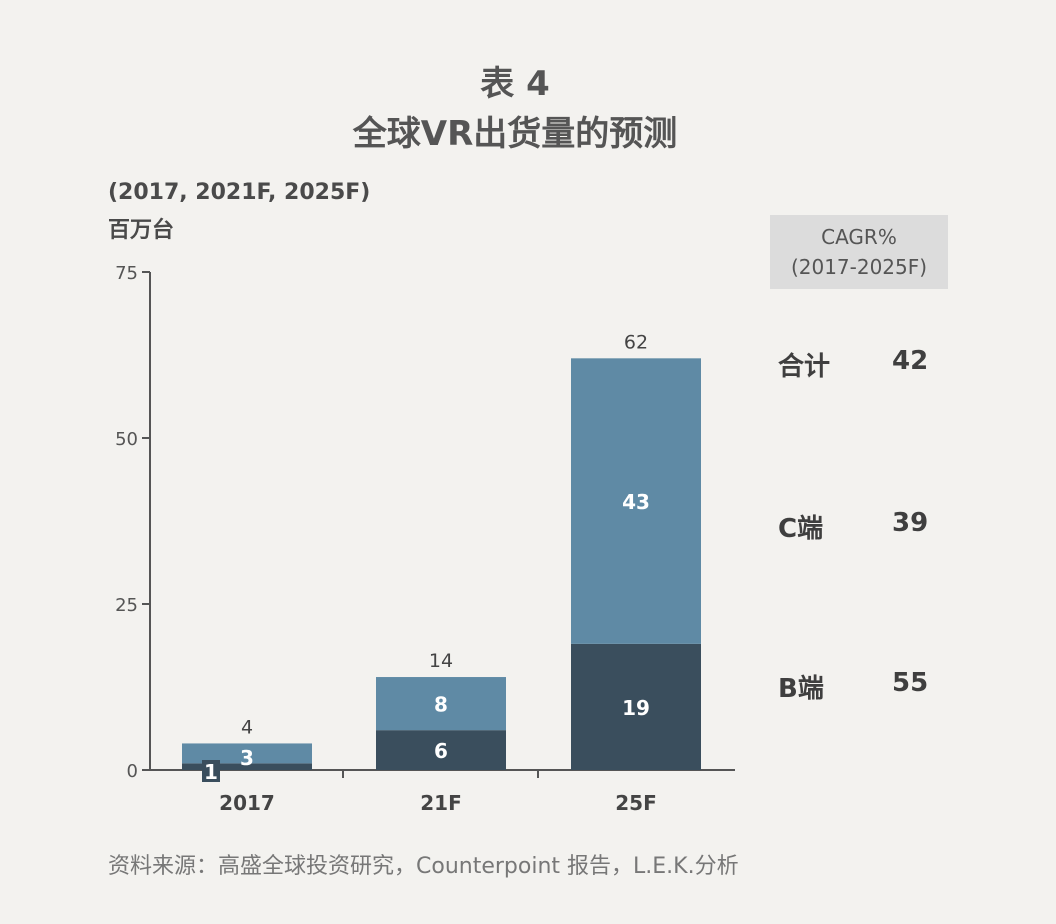  Describe the element at coordinates (801, 529) in the screenshot. I see `cagr-label: C端` at that location.